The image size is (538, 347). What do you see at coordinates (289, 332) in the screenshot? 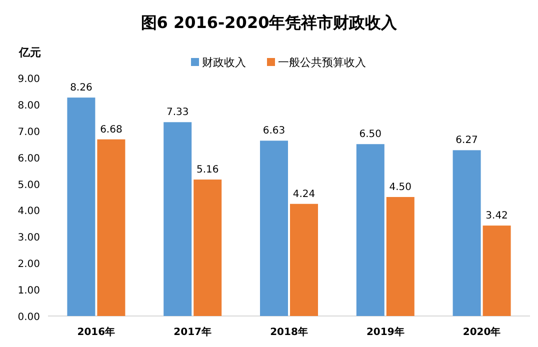
I see `x-tick-label: 2018年` at bounding box center [289, 332].